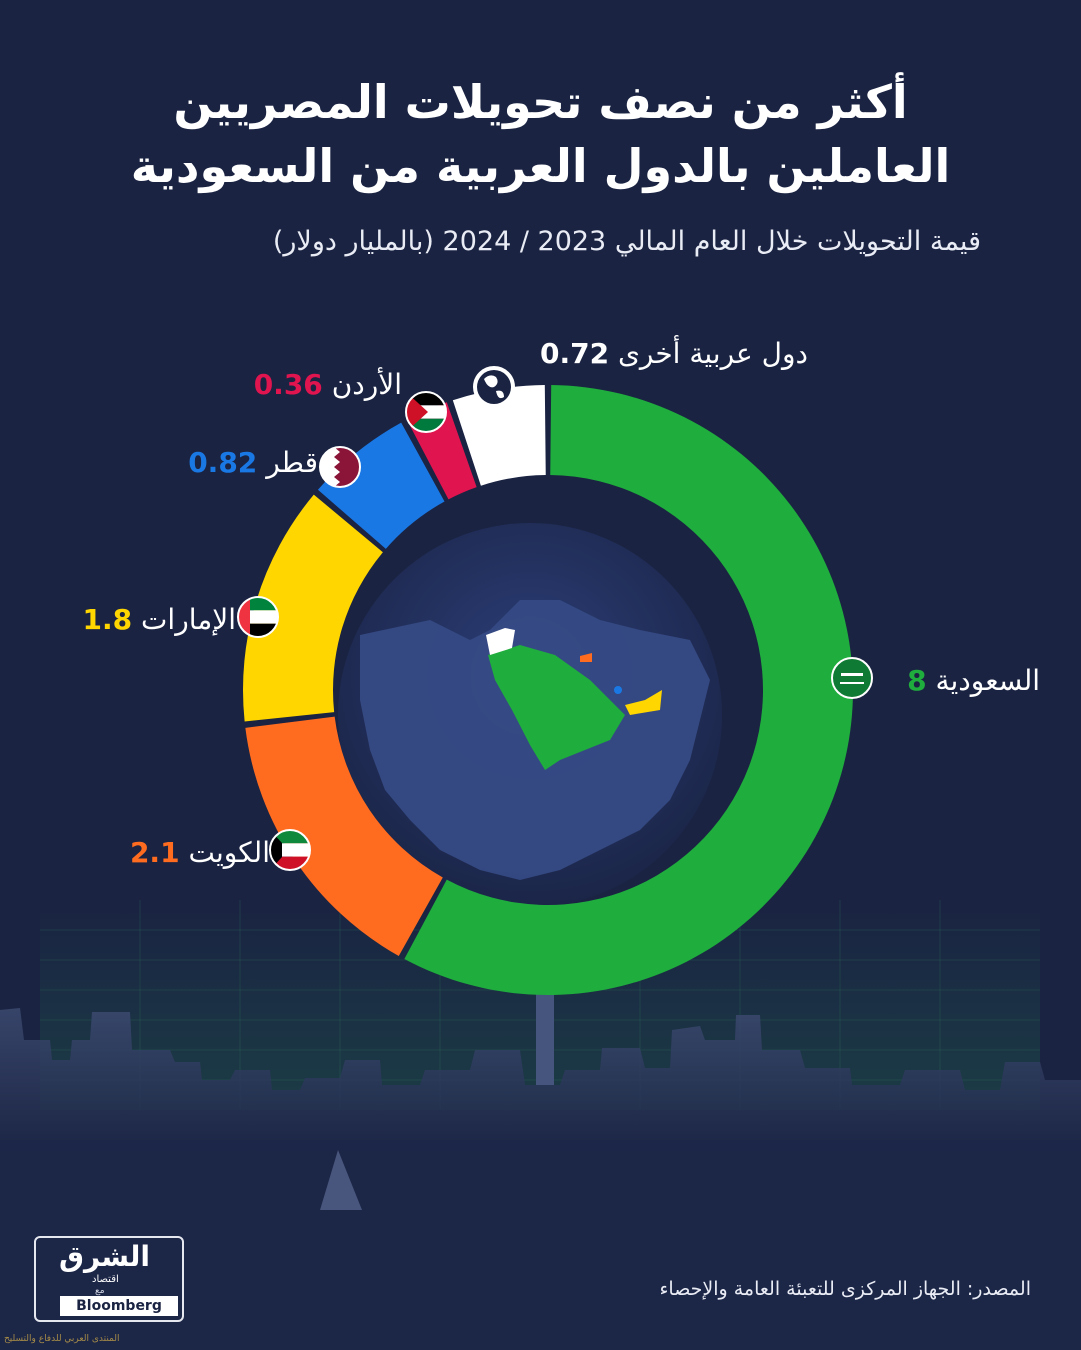 The width and height of the screenshot is (1081, 1350). Describe the element at coordinates (258, 617) in the screenshot. I see `uae-flag-icon` at that location.